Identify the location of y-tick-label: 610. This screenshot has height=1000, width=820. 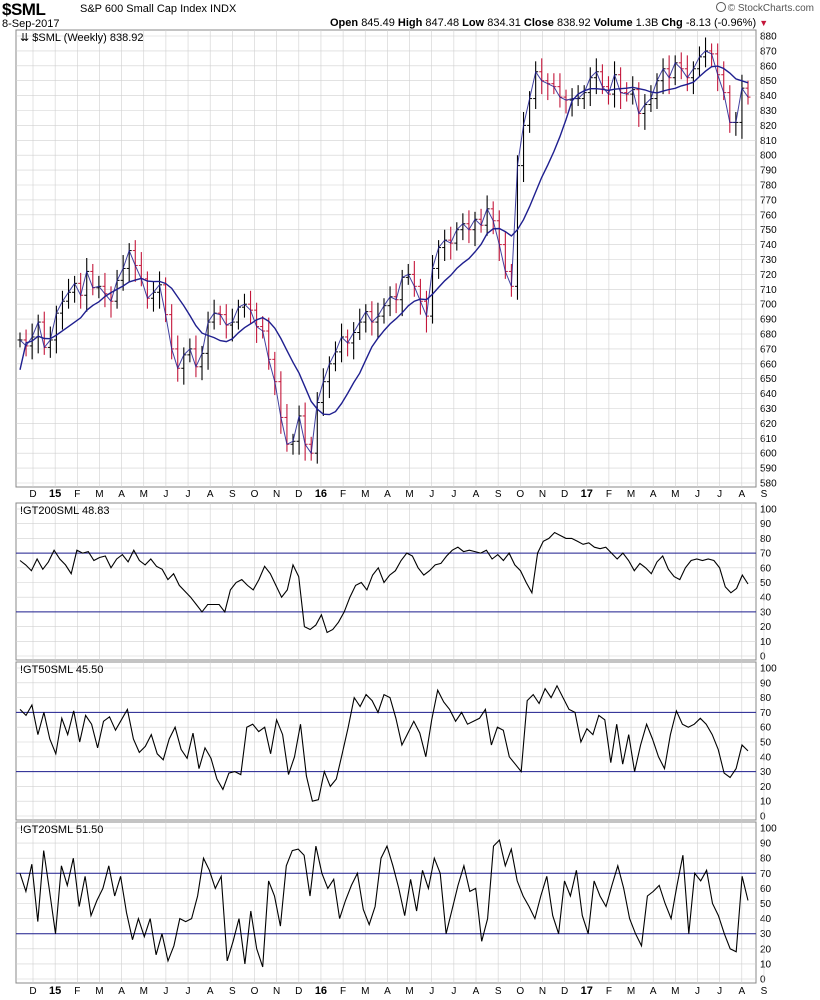
(768, 439).